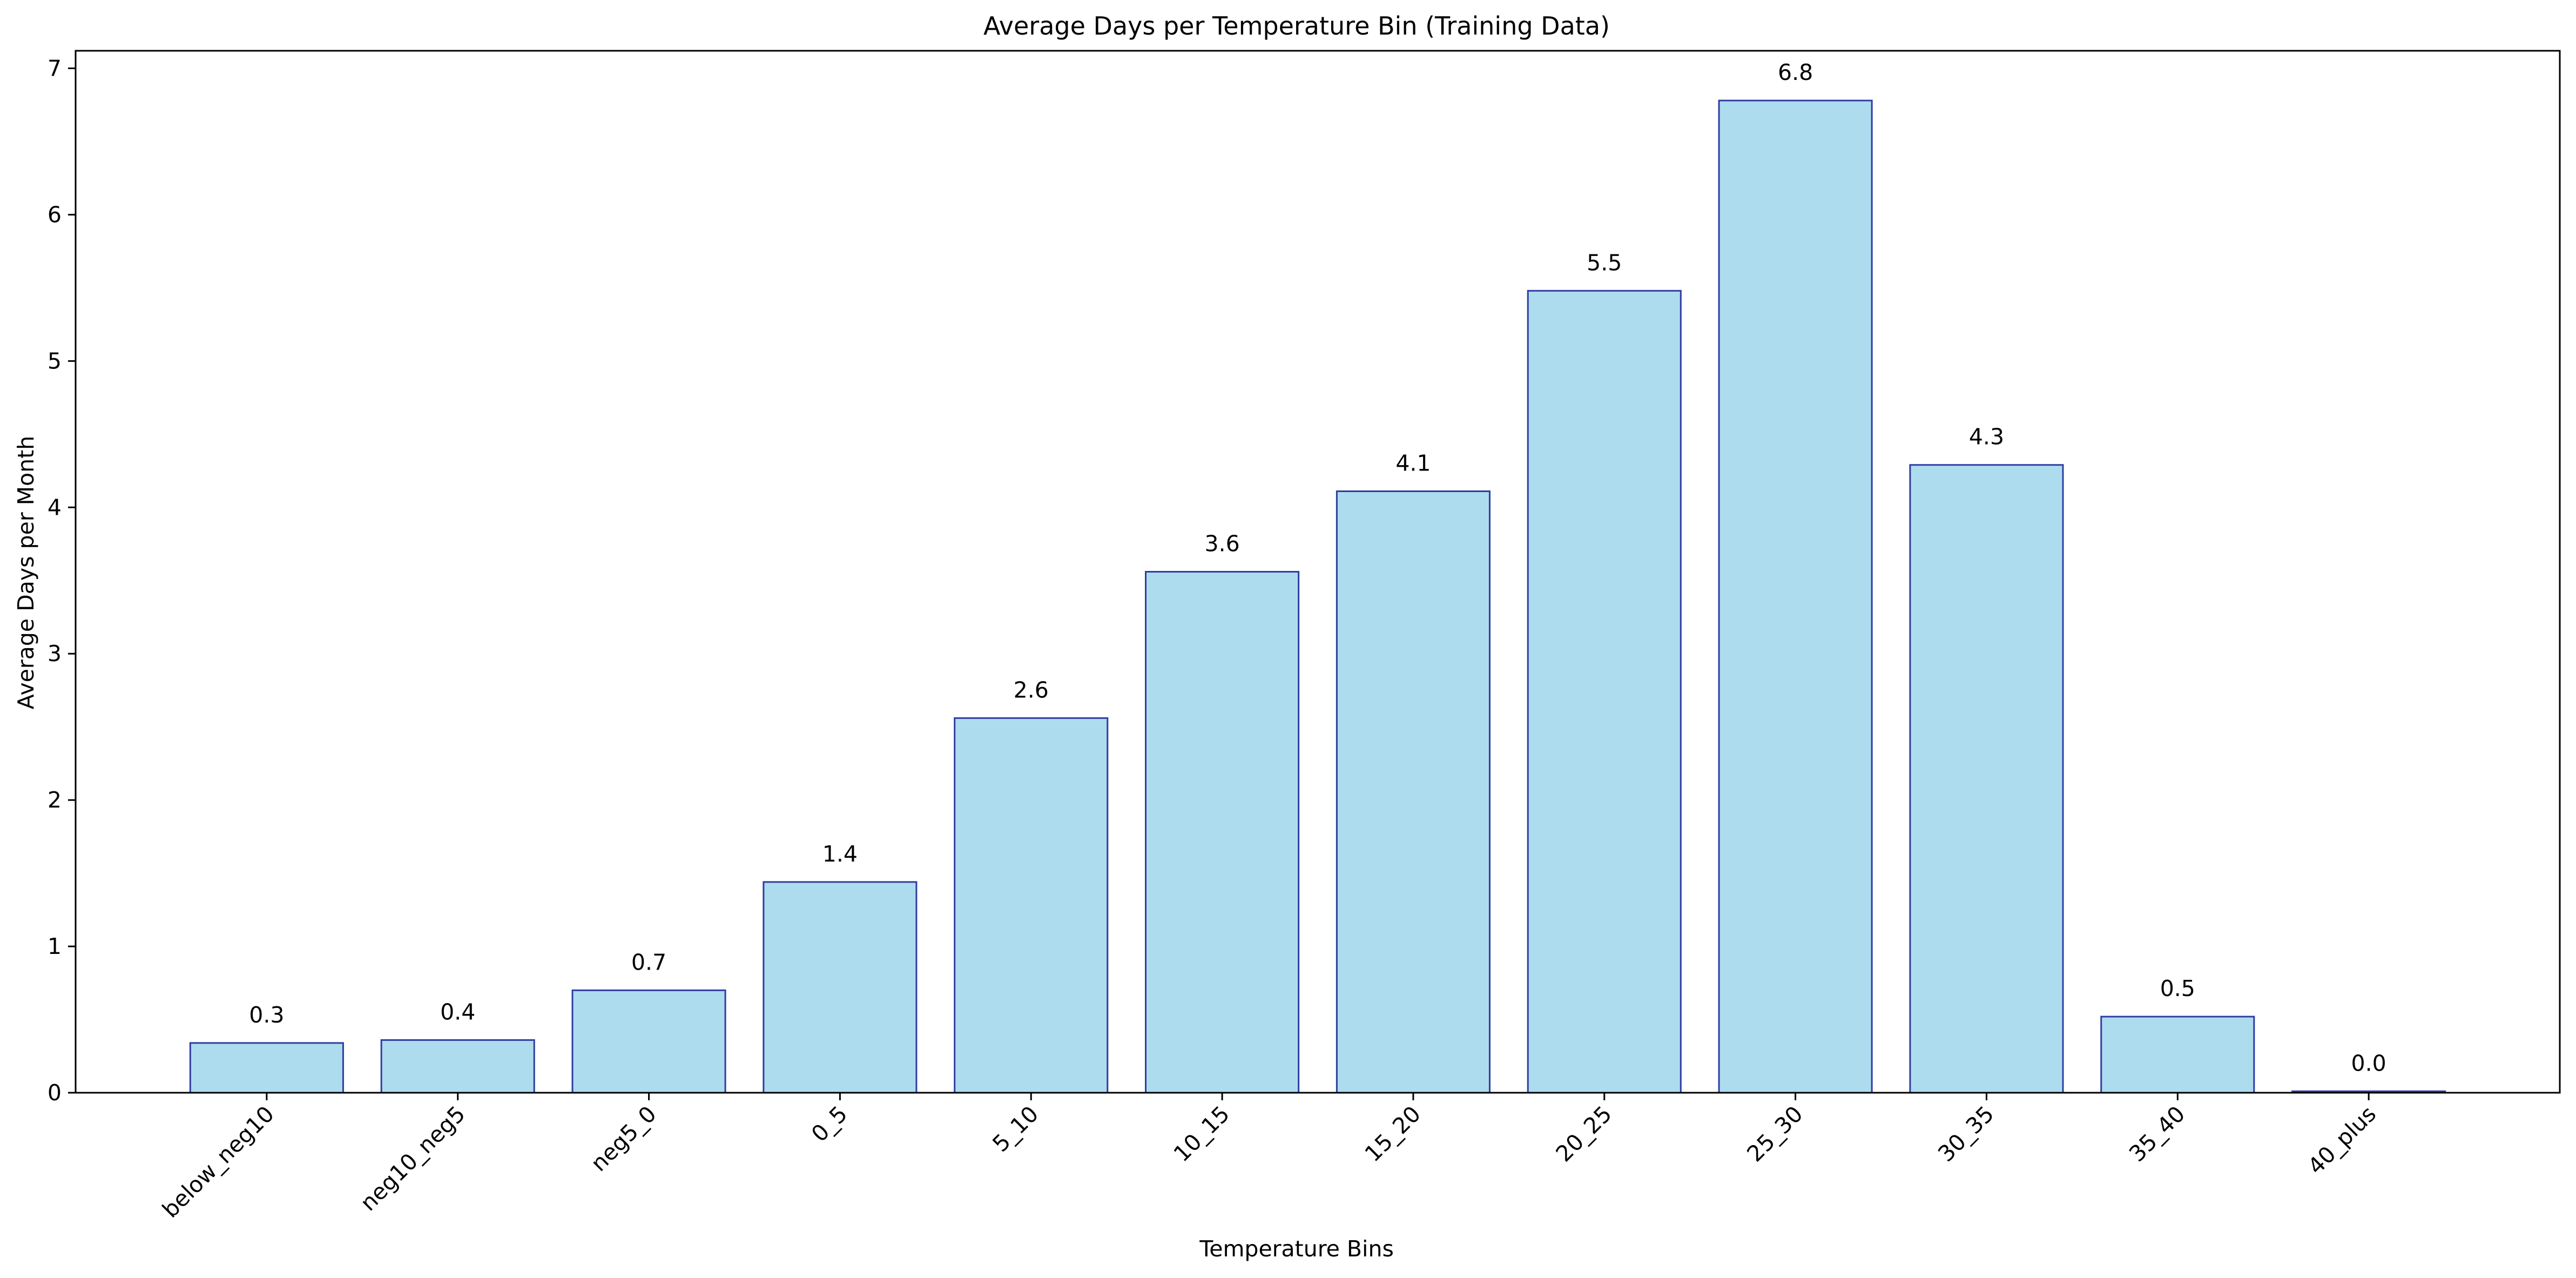 Image resolution: width=2576 pixels, height=1278 pixels. Describe the element at coordinates (55, 800) in the screenshot. I see `y-tick-label-2: 2` at that location.